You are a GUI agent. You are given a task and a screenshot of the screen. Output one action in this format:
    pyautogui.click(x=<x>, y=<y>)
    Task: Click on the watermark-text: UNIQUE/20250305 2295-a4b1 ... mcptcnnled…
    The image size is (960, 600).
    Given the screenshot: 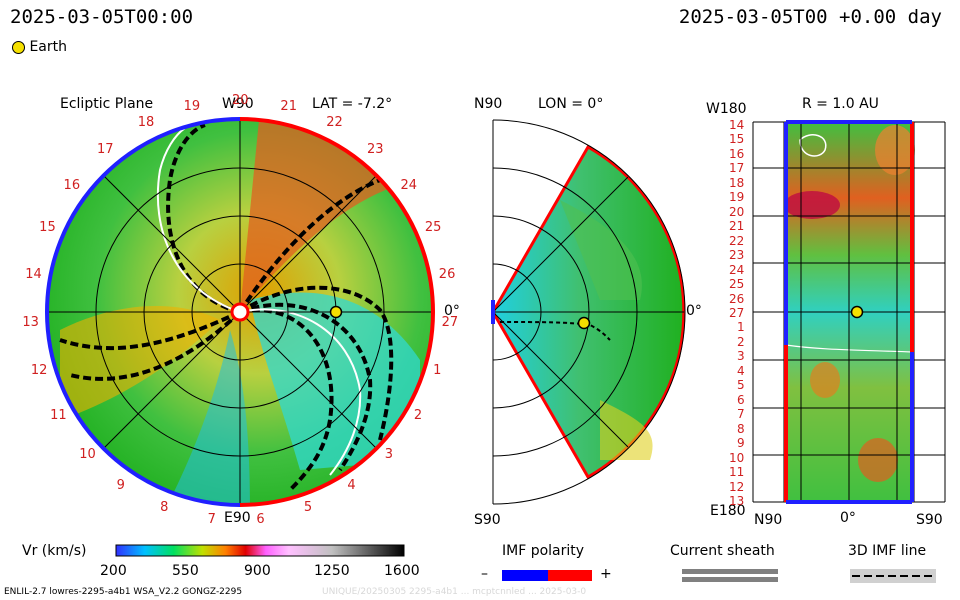 What is the action you would take?
    pyautogui.click(x=454, y=592)
    